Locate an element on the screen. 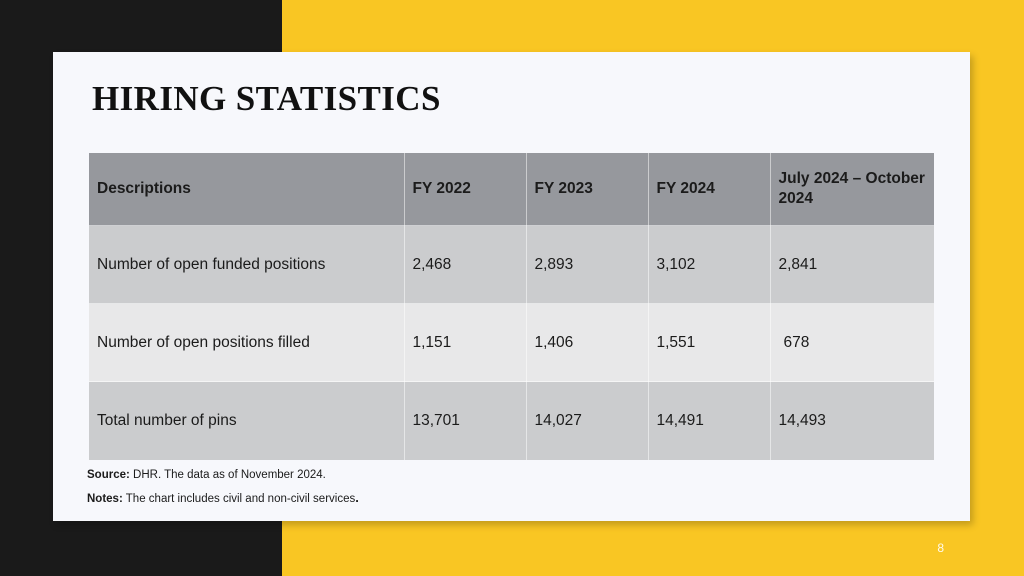  row-0-fy-2023: 2,893 is located at coordinates (587, 264).